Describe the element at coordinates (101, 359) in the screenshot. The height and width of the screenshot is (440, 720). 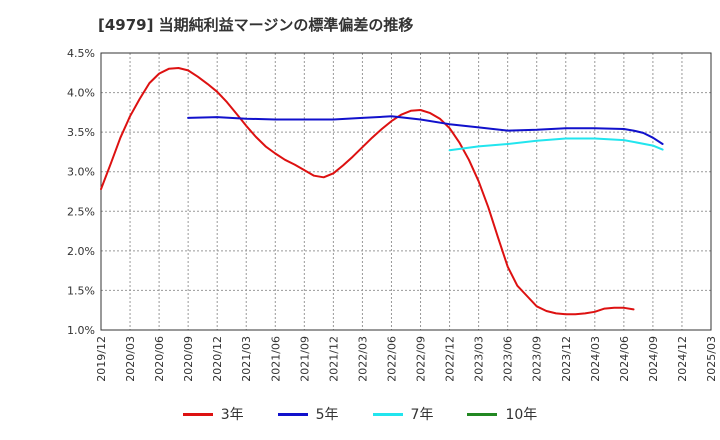
I see `x-tick-label: 2019/12` at that location.